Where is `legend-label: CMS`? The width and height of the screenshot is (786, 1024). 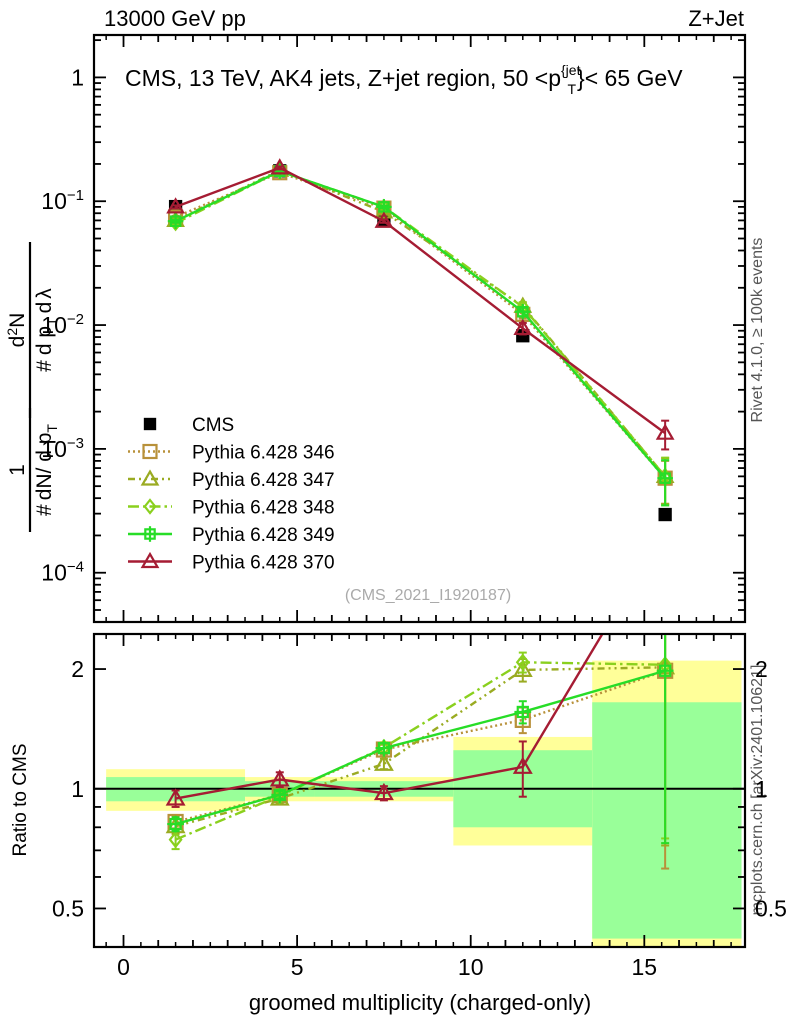 legend-label: CMS is located at coordinates (213, 425).